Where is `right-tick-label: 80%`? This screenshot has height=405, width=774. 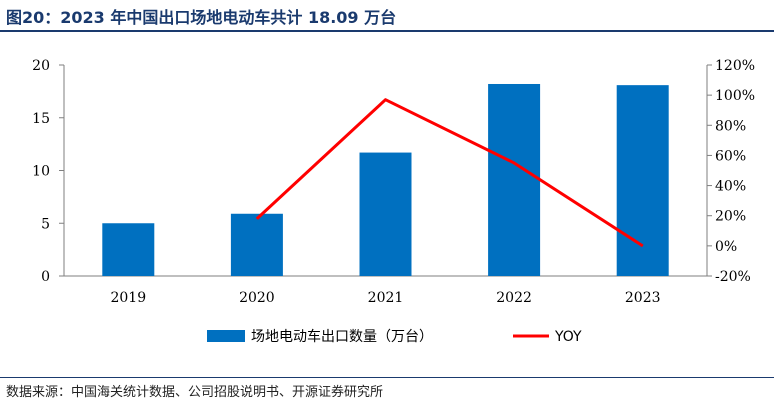 right-tick-label: 80% is located at coordinates (730, 126).